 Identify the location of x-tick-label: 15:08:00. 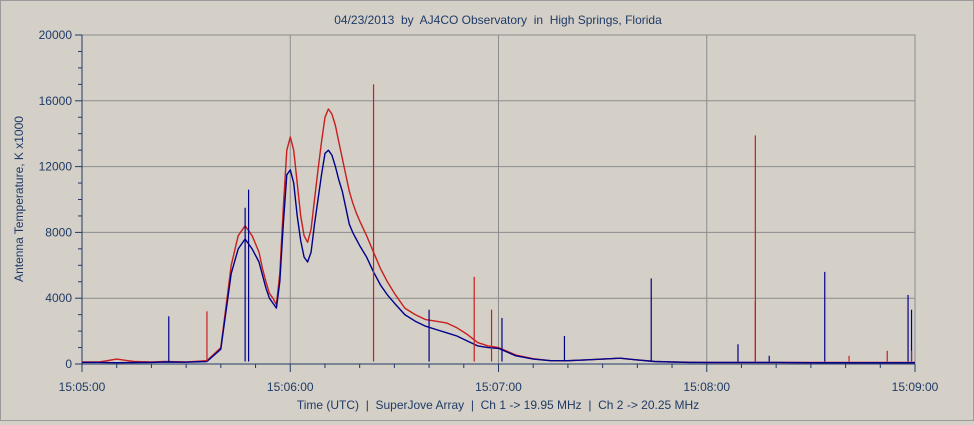
(706, 387).